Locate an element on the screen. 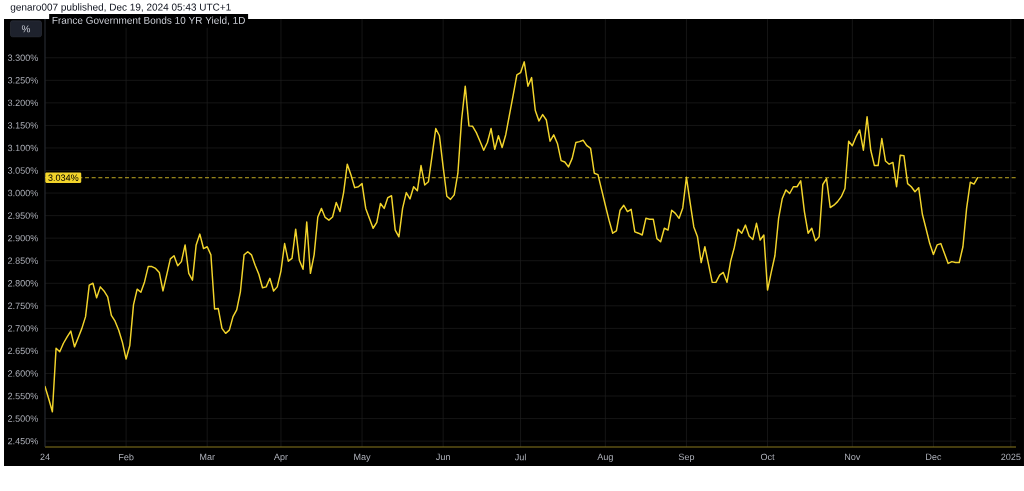 This screenshot has width=1024, height=491. x-tick-label: Jun is located at coordinates (442, 457).